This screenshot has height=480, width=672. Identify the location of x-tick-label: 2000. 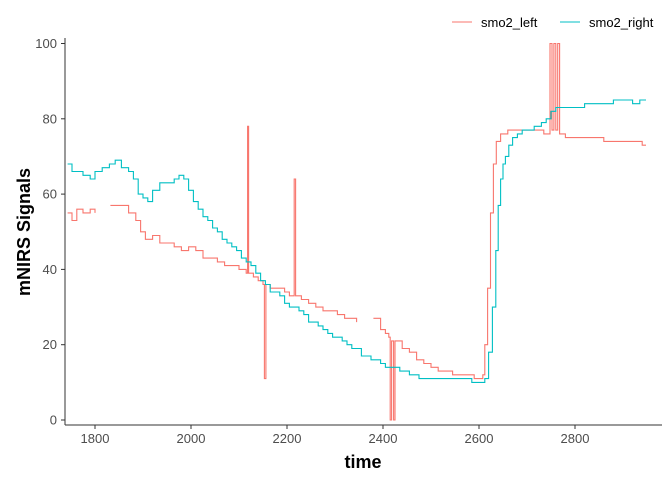
(191, 438).